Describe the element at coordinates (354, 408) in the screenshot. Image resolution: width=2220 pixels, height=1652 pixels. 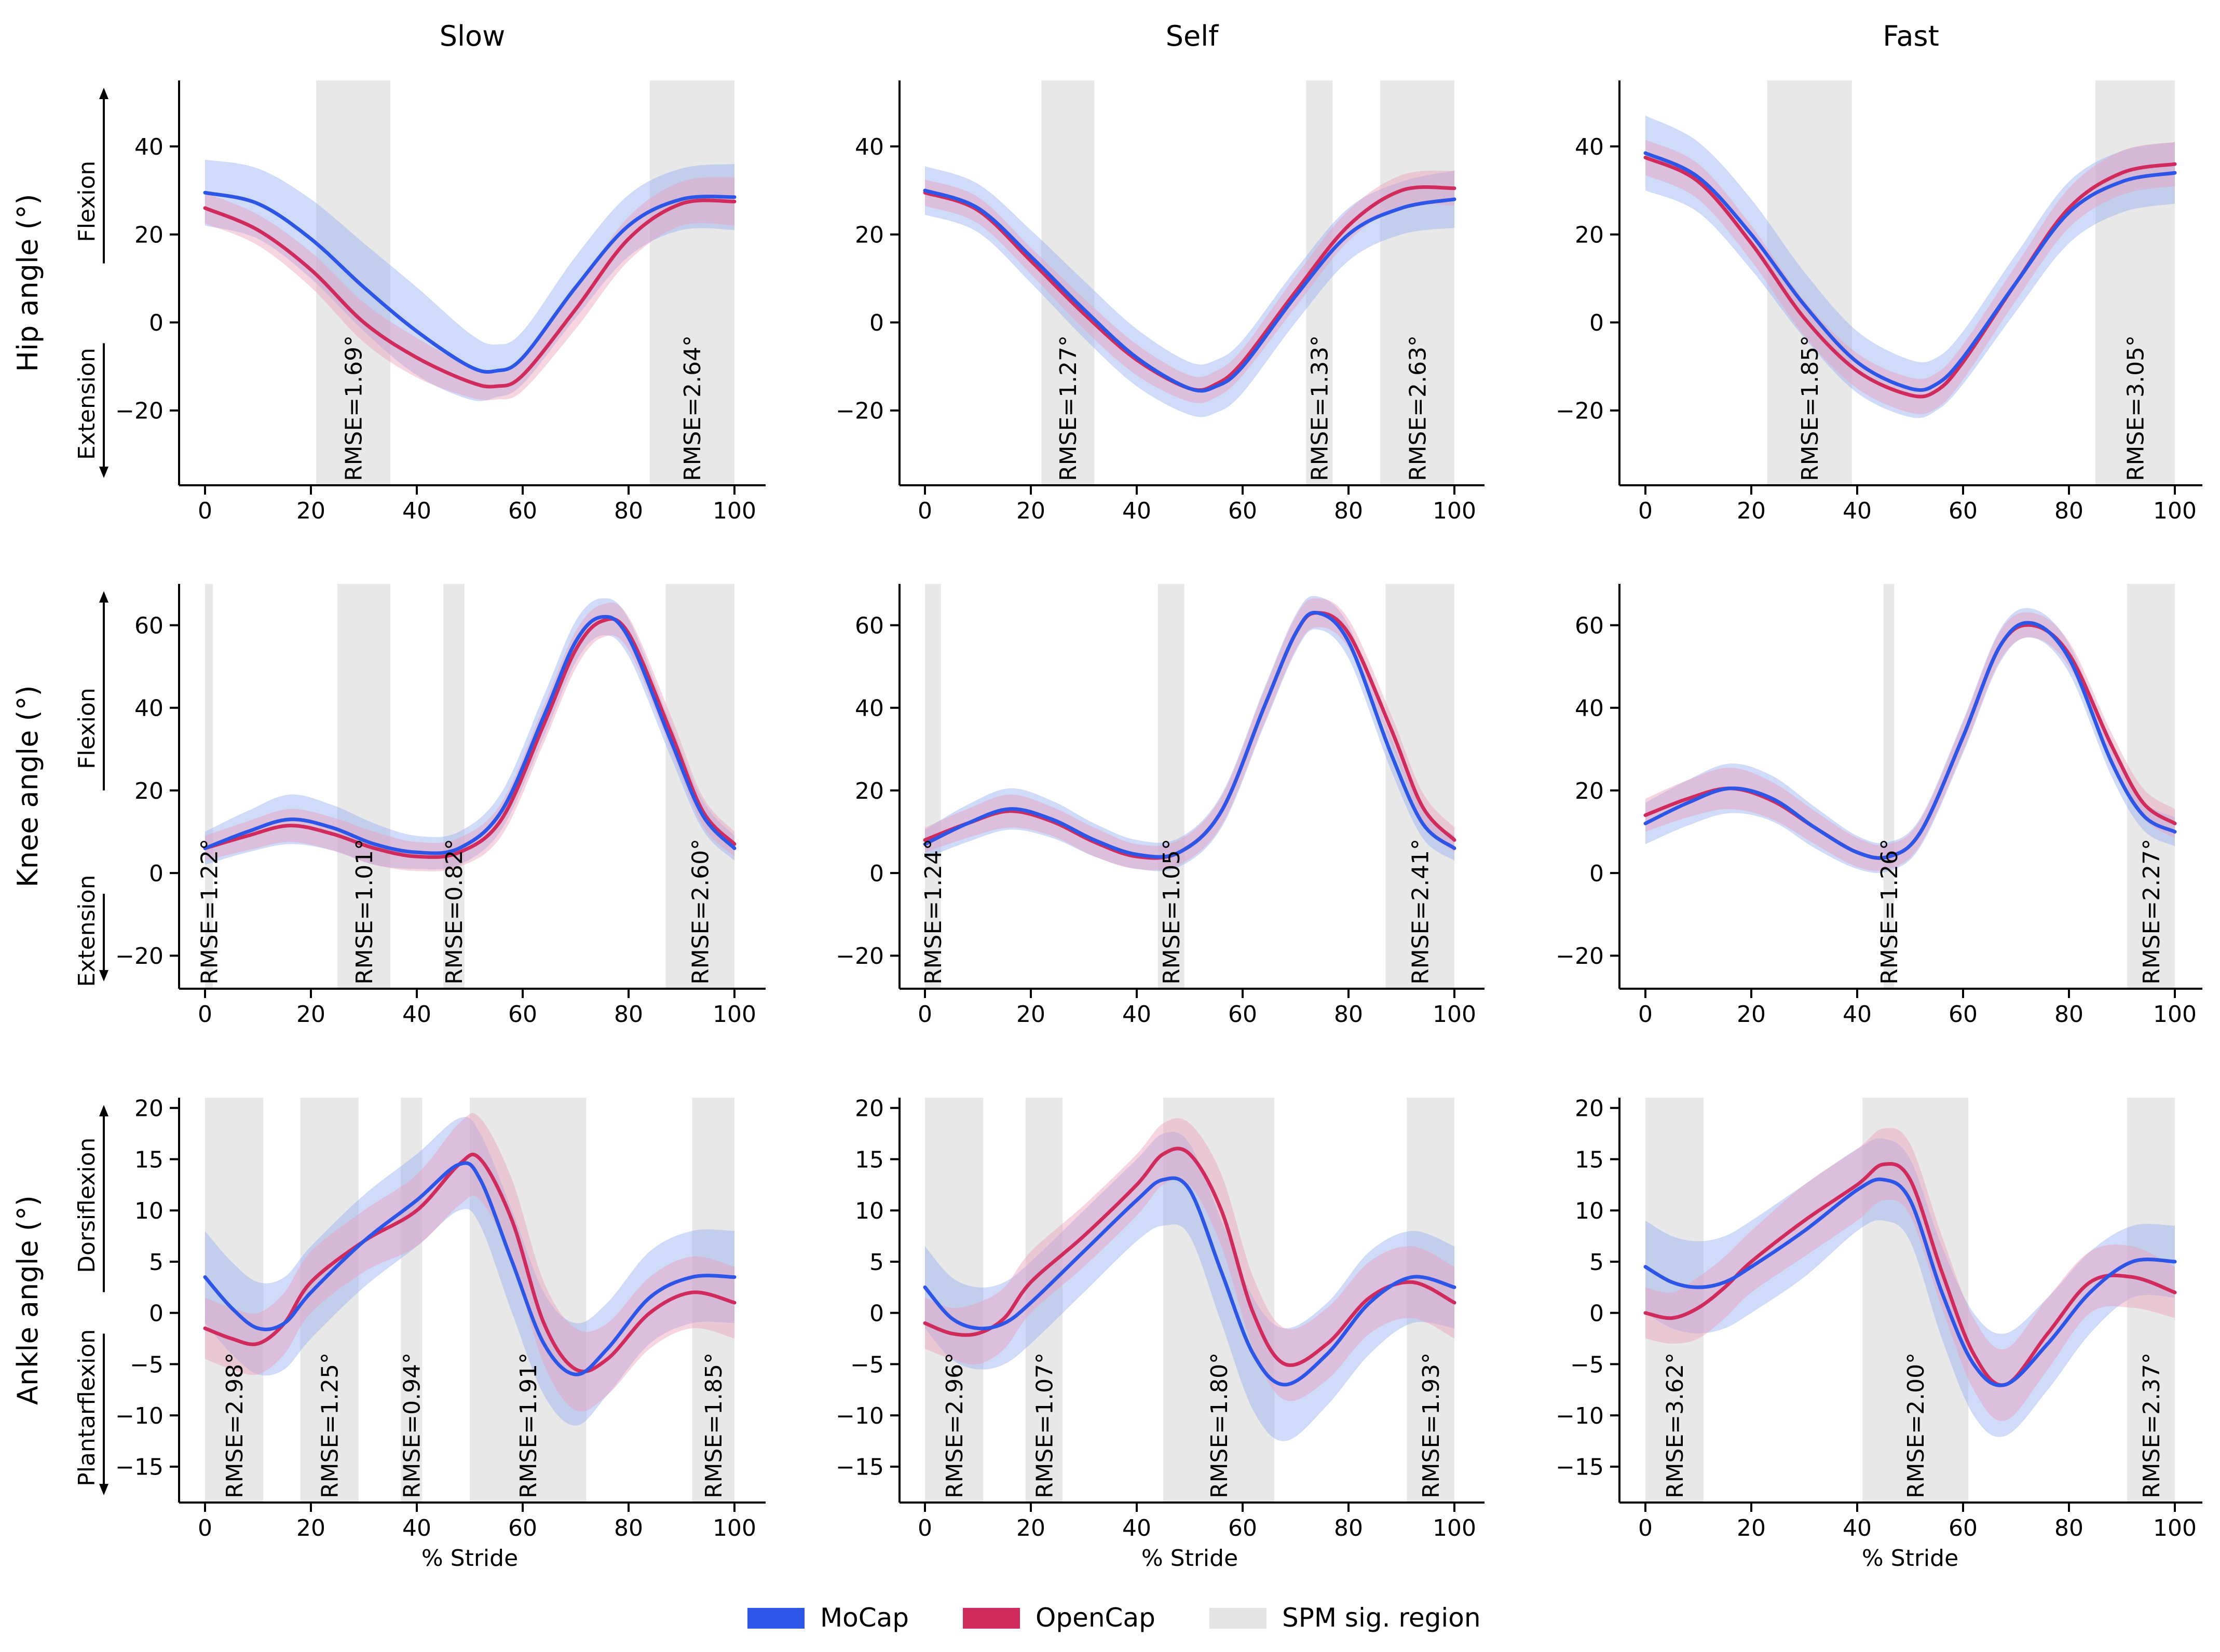
I see `rmse-label: RMSE=1.69°` at that location.